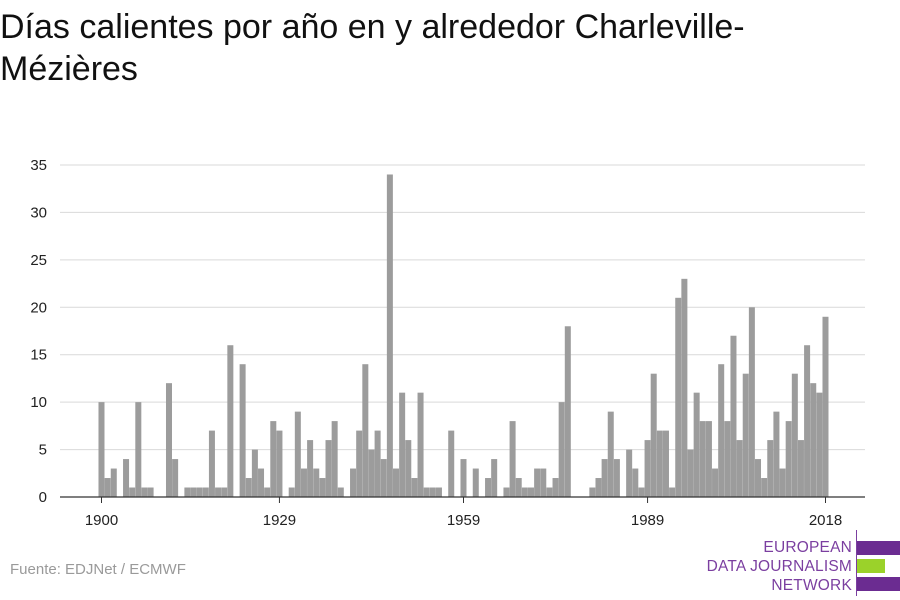 The width and height of the screenshot is (900, 600). I want to click on logo-bar-purple-top, so click(878, 548).